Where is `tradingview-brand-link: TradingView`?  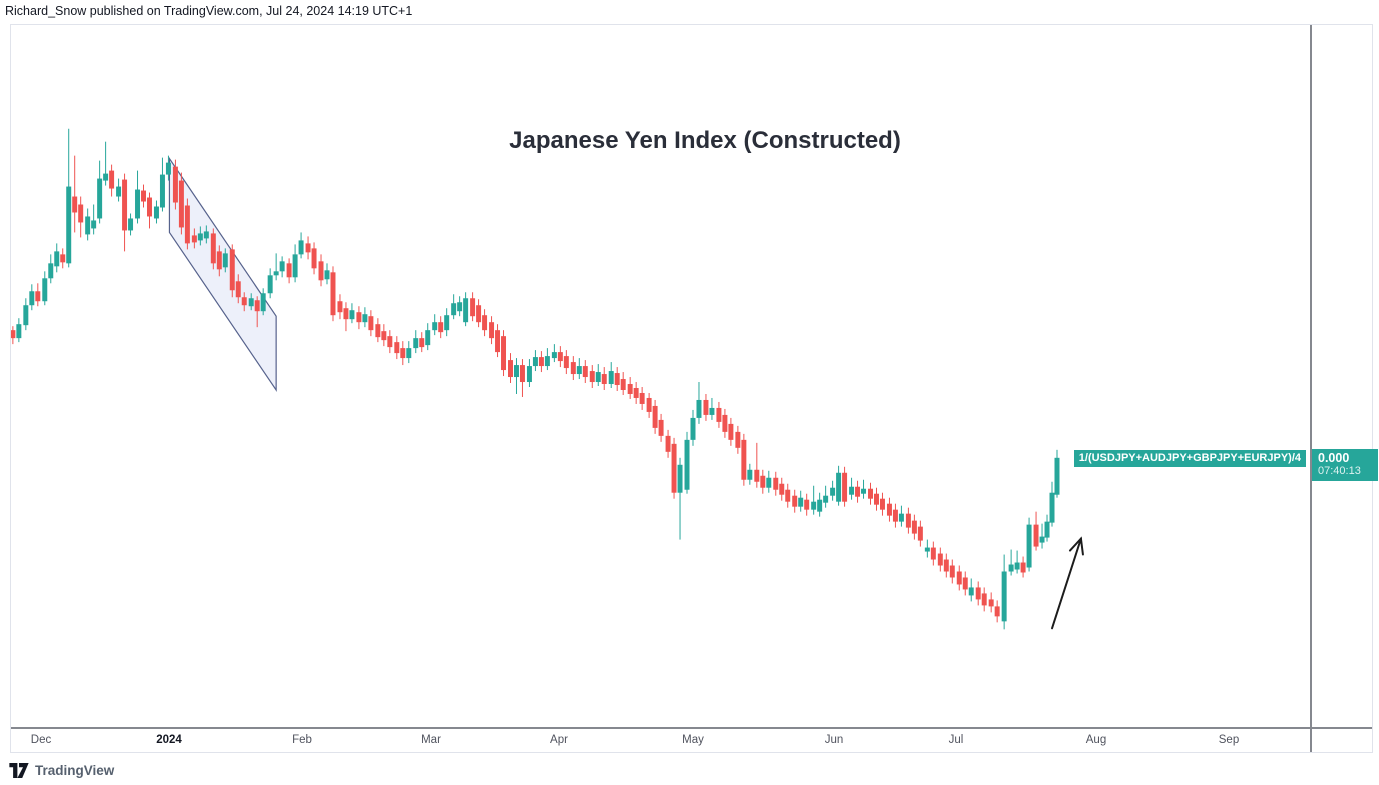
tradingview-brand-link: TradingView is located at coordinates (61, 770).